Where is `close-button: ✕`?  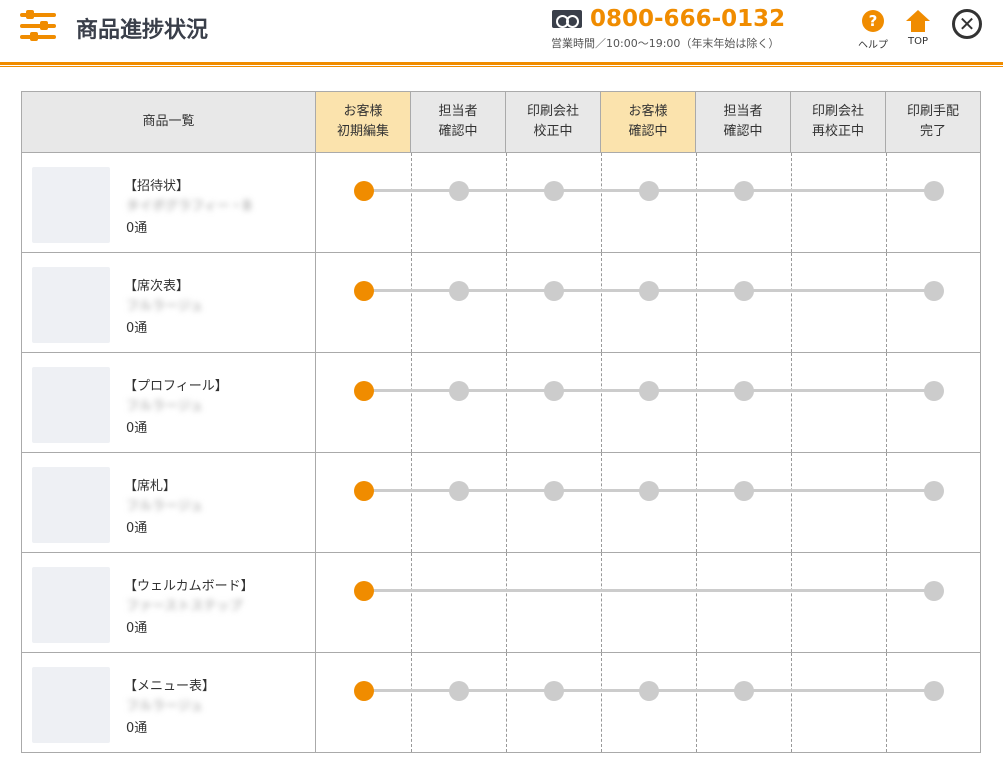
close-button: ✕ is located at coordinates (967, 24).